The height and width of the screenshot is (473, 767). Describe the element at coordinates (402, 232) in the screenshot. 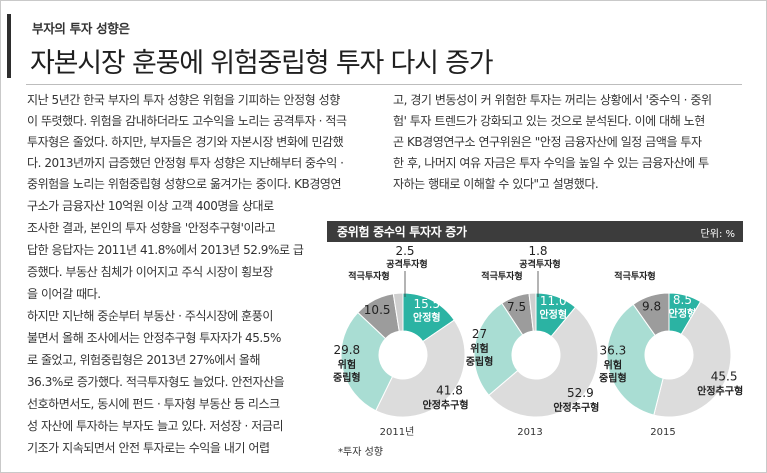

I see `chart-title: 중위험 중수익 투자자 증가` at that location.